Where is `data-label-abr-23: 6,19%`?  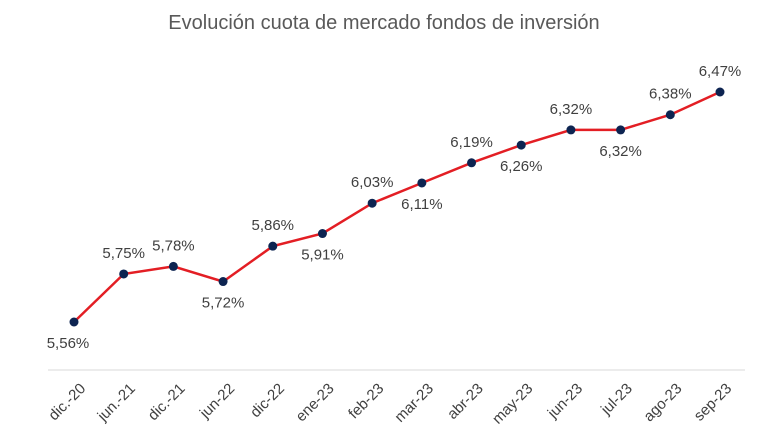 data-label-abr-23: 6,19% is located at coordinates (471, 142).